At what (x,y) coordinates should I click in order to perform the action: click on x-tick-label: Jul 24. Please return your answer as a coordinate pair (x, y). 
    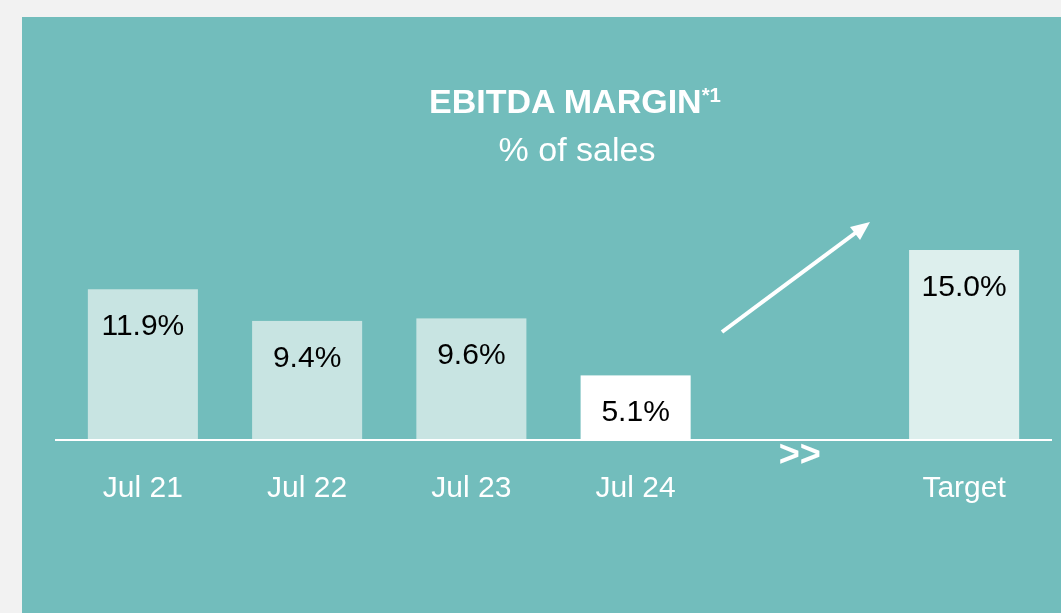
    Looking at the image, I should click on (635, 486).